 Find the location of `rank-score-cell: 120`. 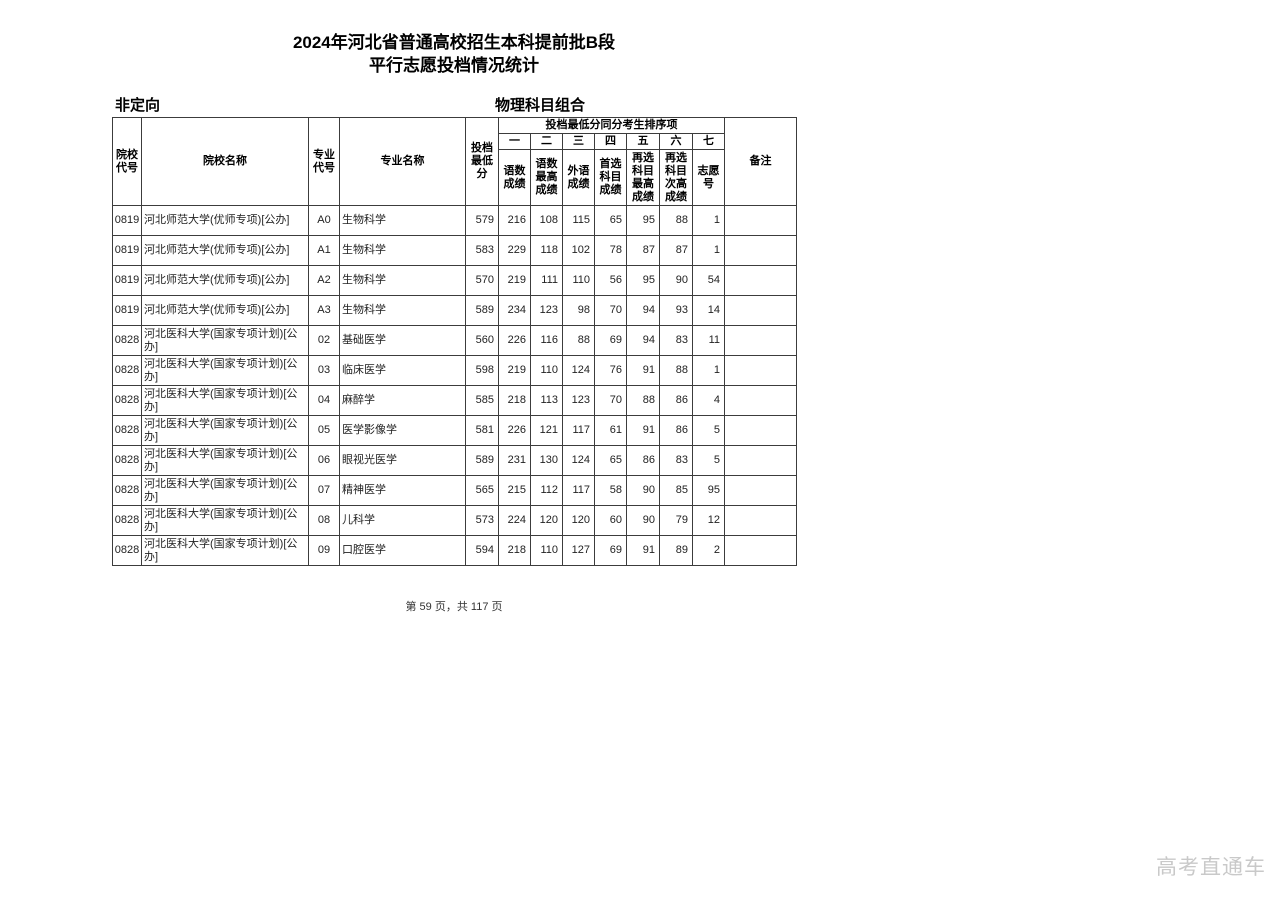

rank-score-cell: 120 is located at coordinates (578, 520).